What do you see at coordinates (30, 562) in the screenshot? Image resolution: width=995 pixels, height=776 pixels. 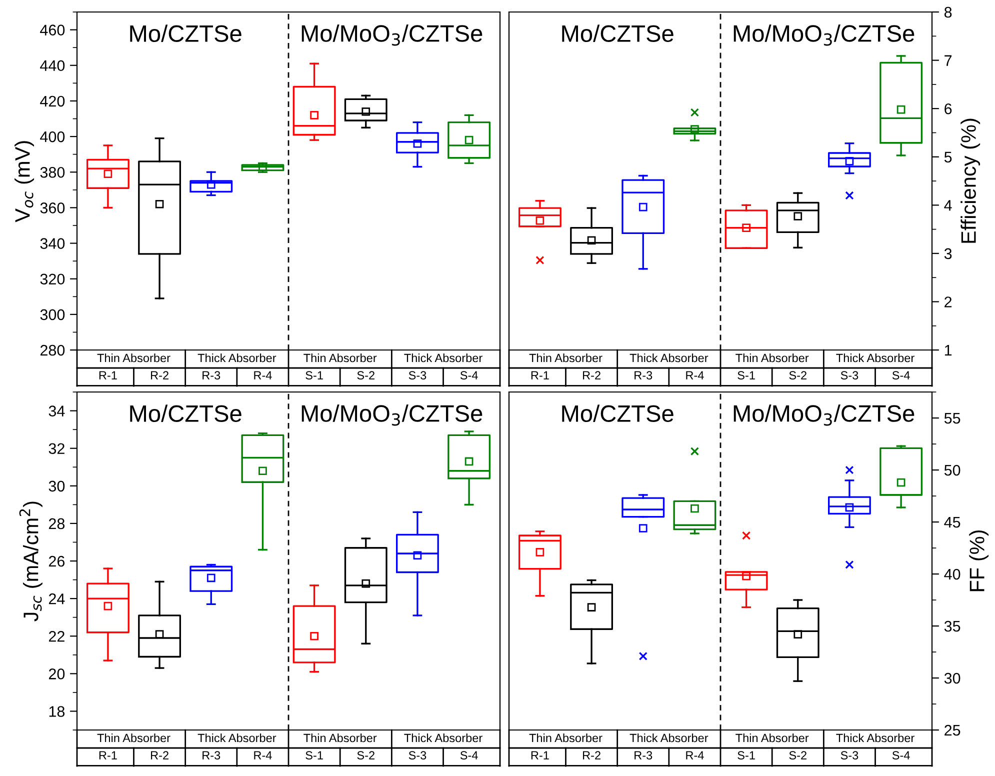 I see `y-axis-title: J$_{sc}$ (mA/cm$^{2}$)` at bounding box center [30, 562].